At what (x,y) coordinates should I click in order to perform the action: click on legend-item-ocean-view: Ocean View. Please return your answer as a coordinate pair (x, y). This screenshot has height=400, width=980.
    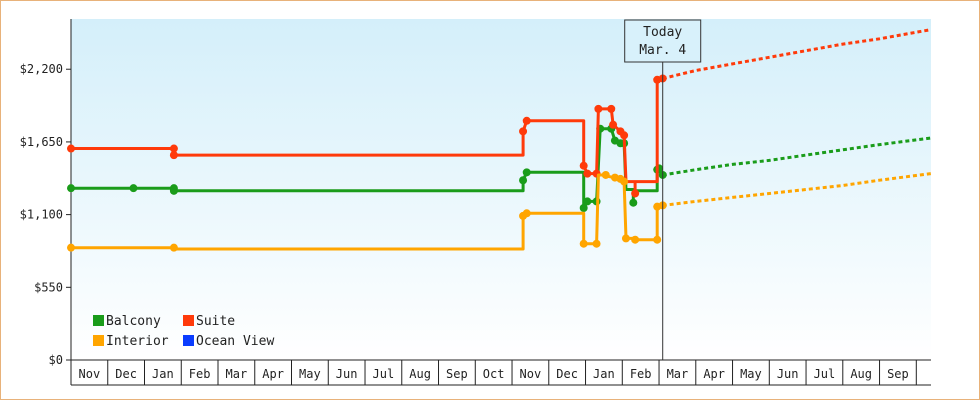
    Looking at the image, I should click on (228, 341).